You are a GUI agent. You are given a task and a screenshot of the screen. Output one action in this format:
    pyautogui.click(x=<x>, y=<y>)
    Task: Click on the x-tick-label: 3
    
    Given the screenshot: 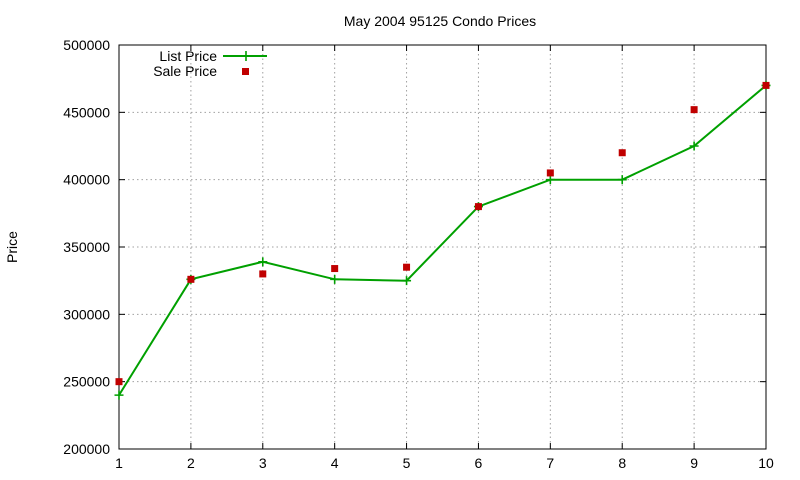 What is the action you would take?
    pyautogui.click(x=263, y=463)
    